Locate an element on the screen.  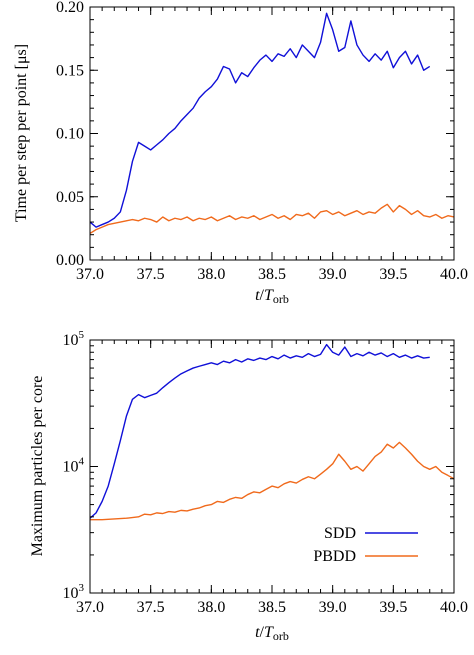
legend-item-sdd: SDD is located at coordinates (371, 533).